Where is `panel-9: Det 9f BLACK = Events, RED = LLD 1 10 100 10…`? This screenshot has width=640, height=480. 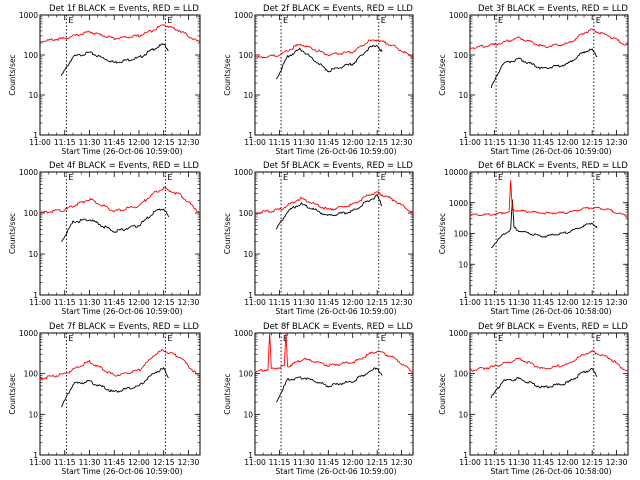 panel-9: Det 9f BLACK = Events, RED = LLD 1 10 100 10… is located at coordinates (533, 399).